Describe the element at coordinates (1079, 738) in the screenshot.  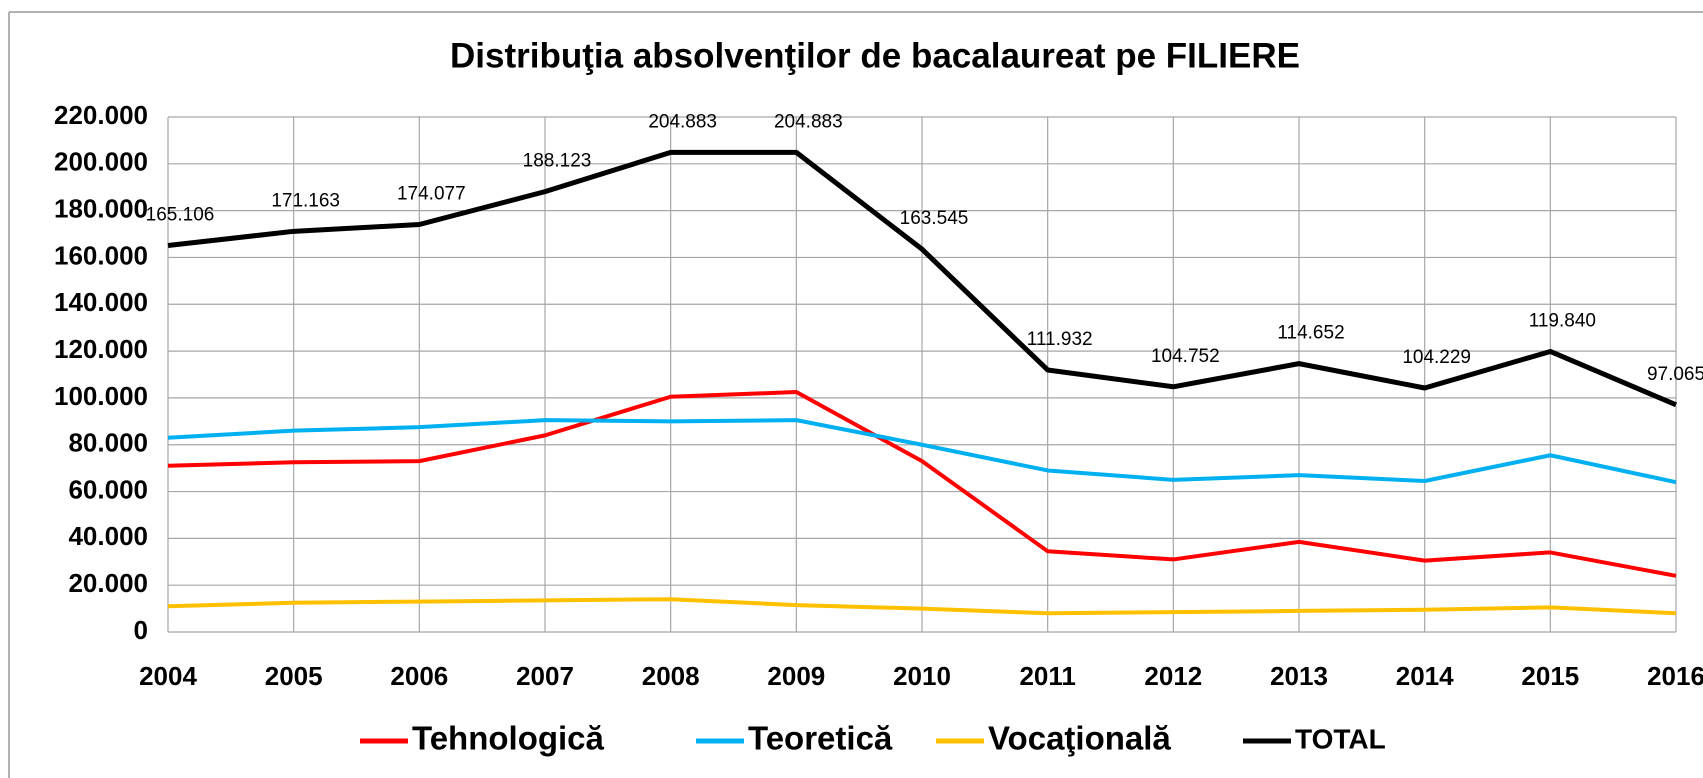
I see `legend-label: Vocaţională` at that location.